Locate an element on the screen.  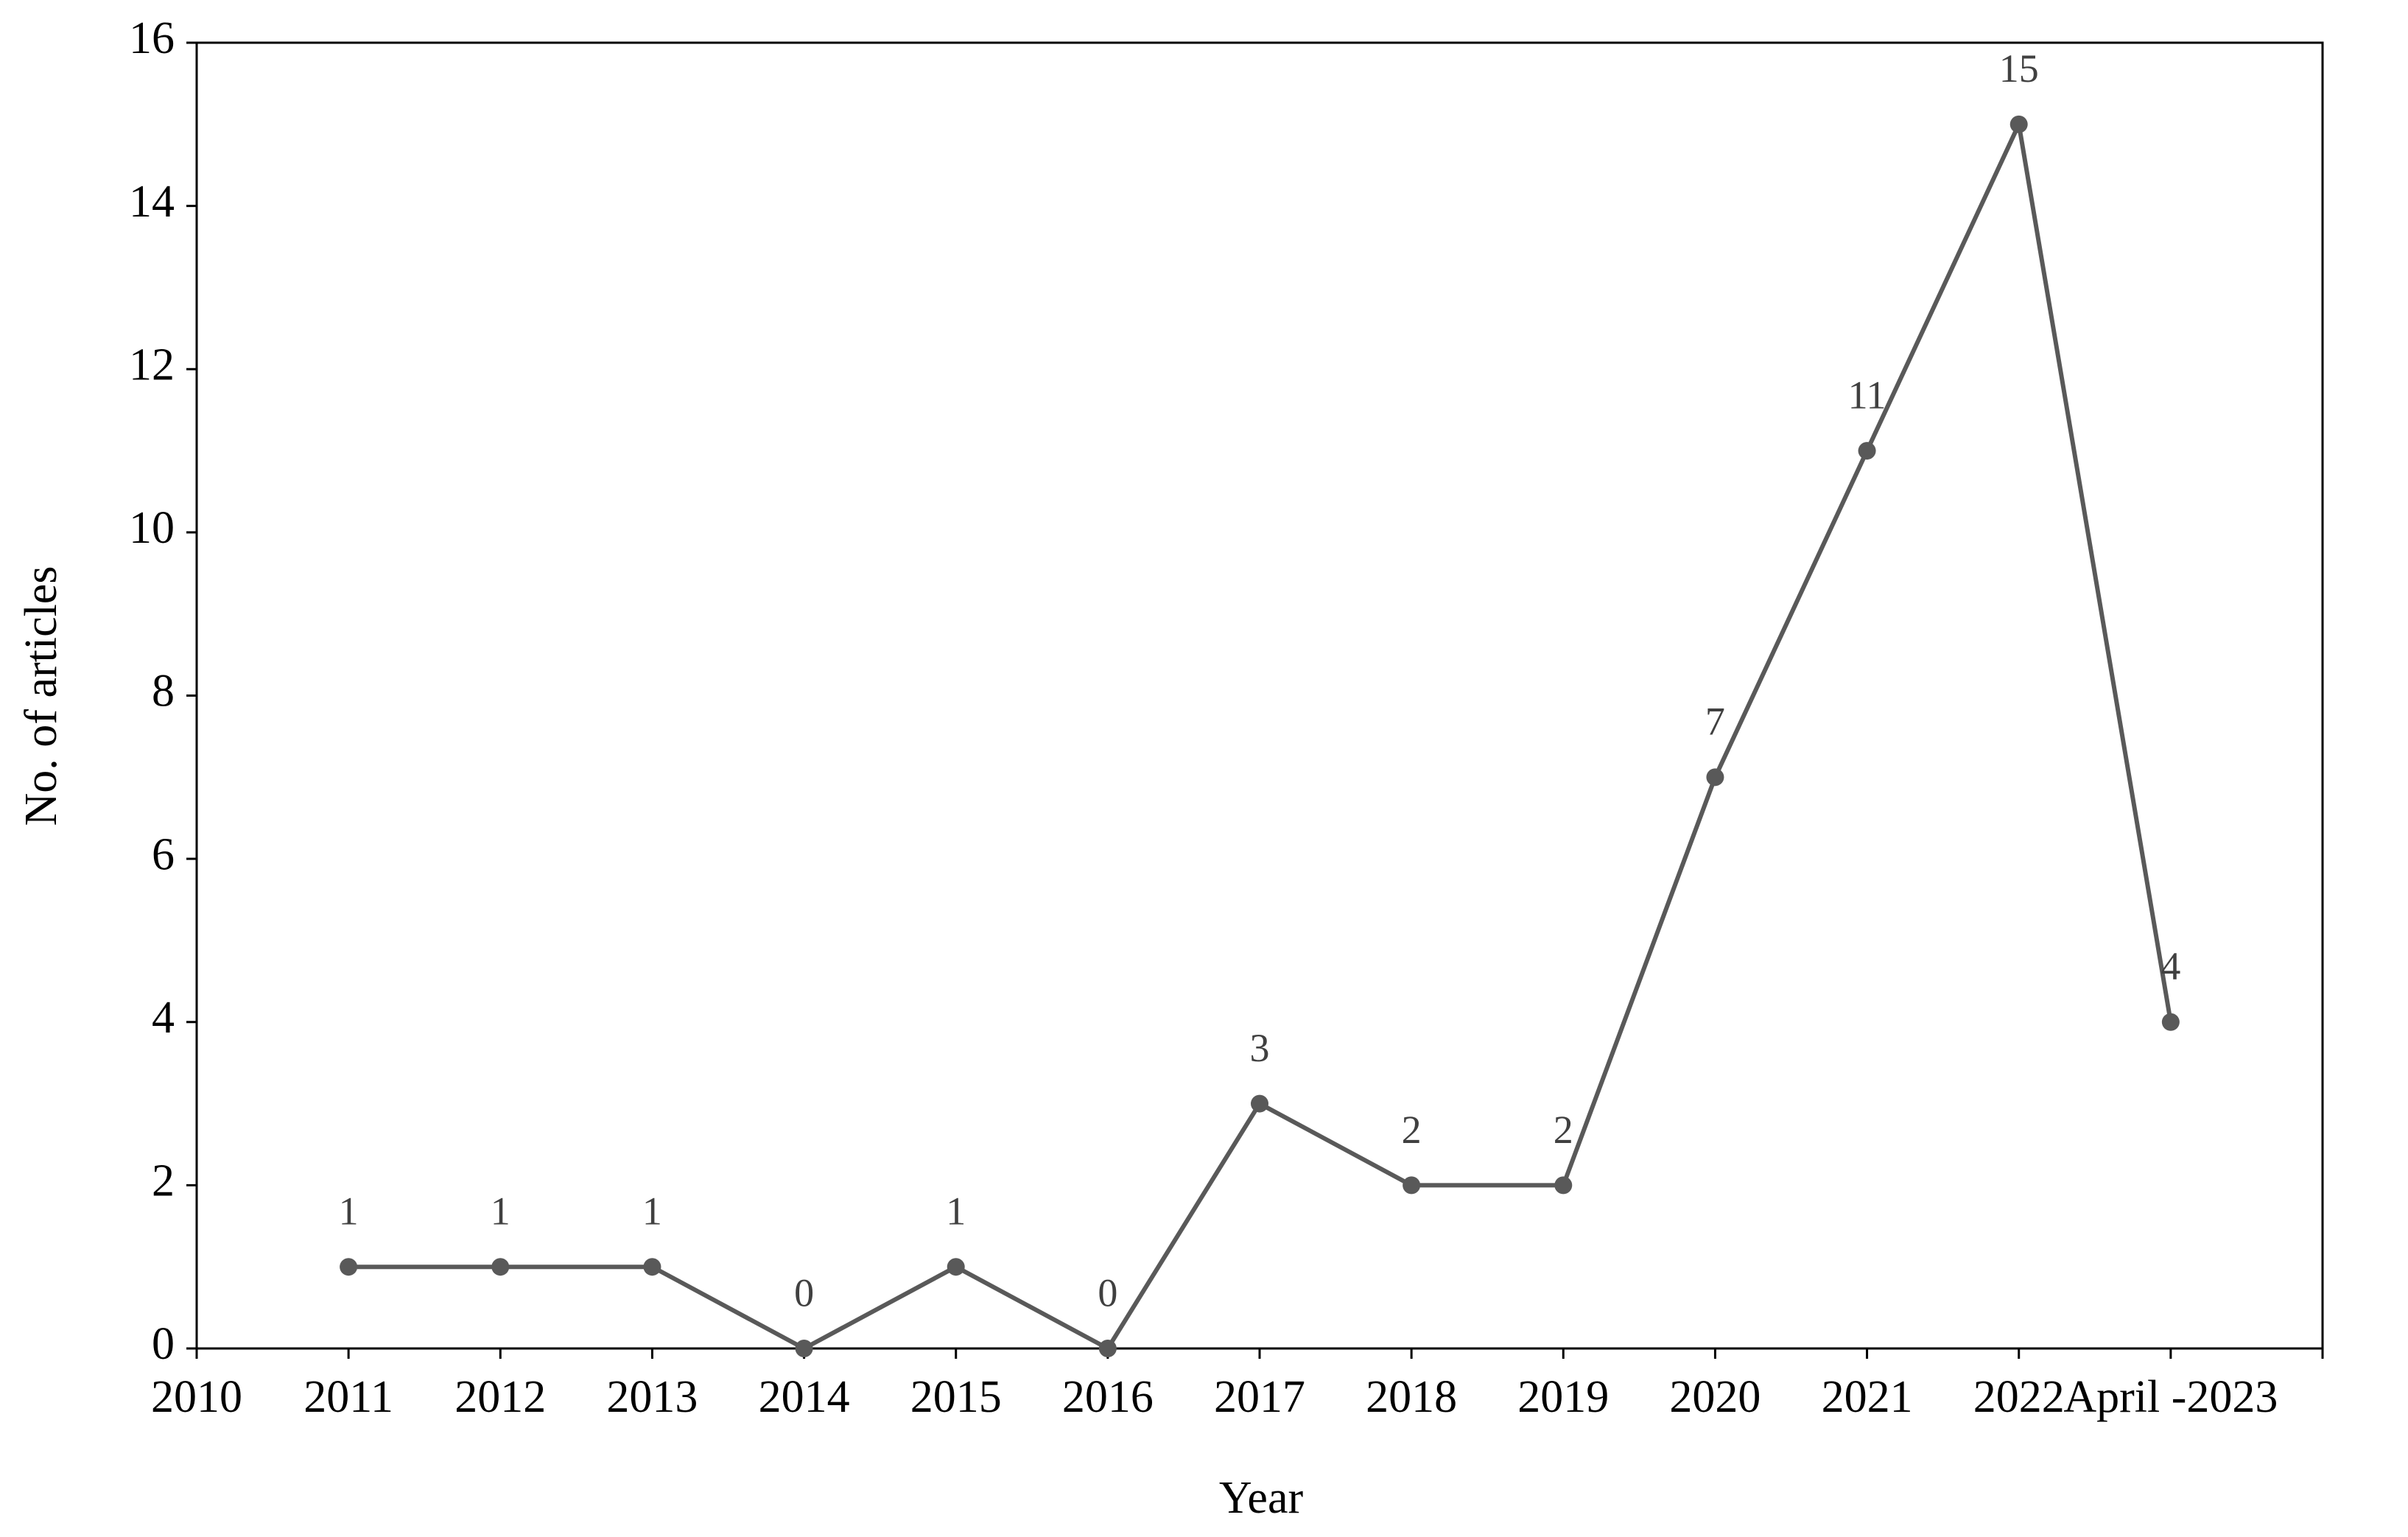
y-tick-label: 2 is located at coordinates (163, 1181).